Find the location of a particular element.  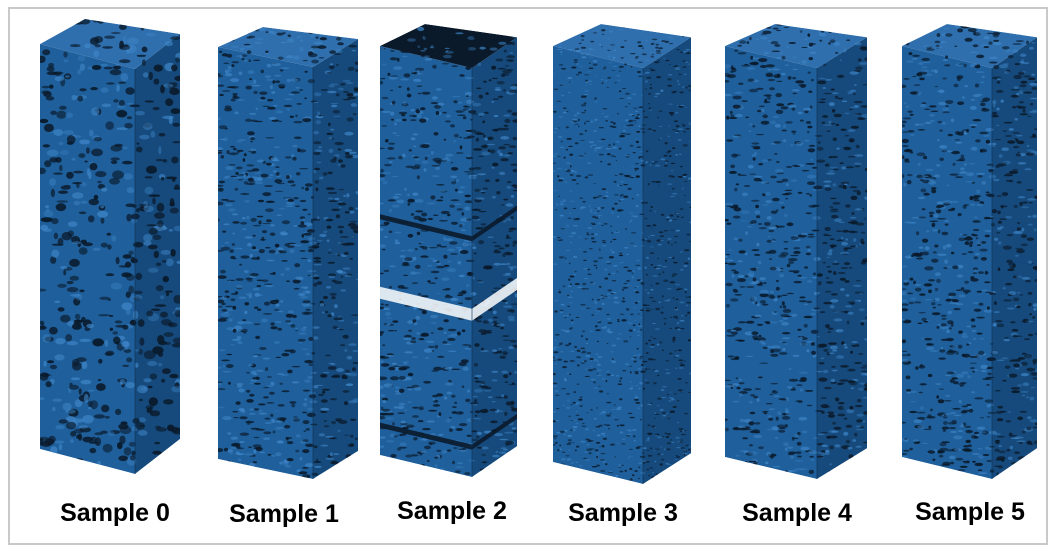

sample-3-side-face is located at coordinates (667, 260).